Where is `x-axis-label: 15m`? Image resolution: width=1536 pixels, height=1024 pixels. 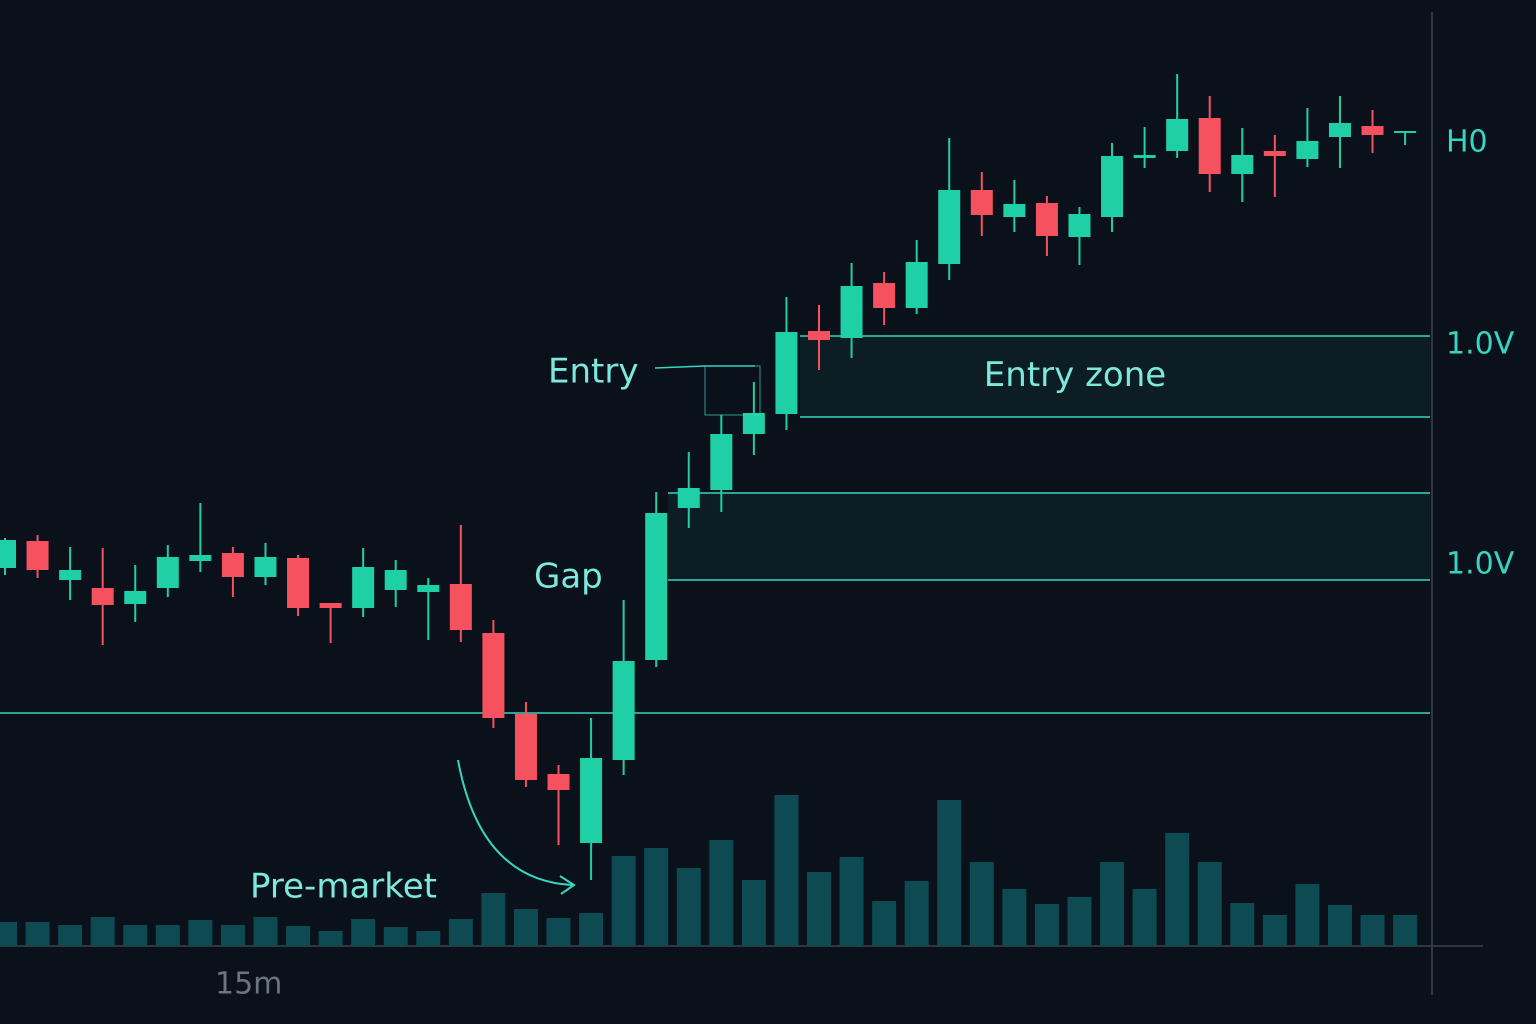 x-axis-label: 15m is located at coordinates (248, 984).